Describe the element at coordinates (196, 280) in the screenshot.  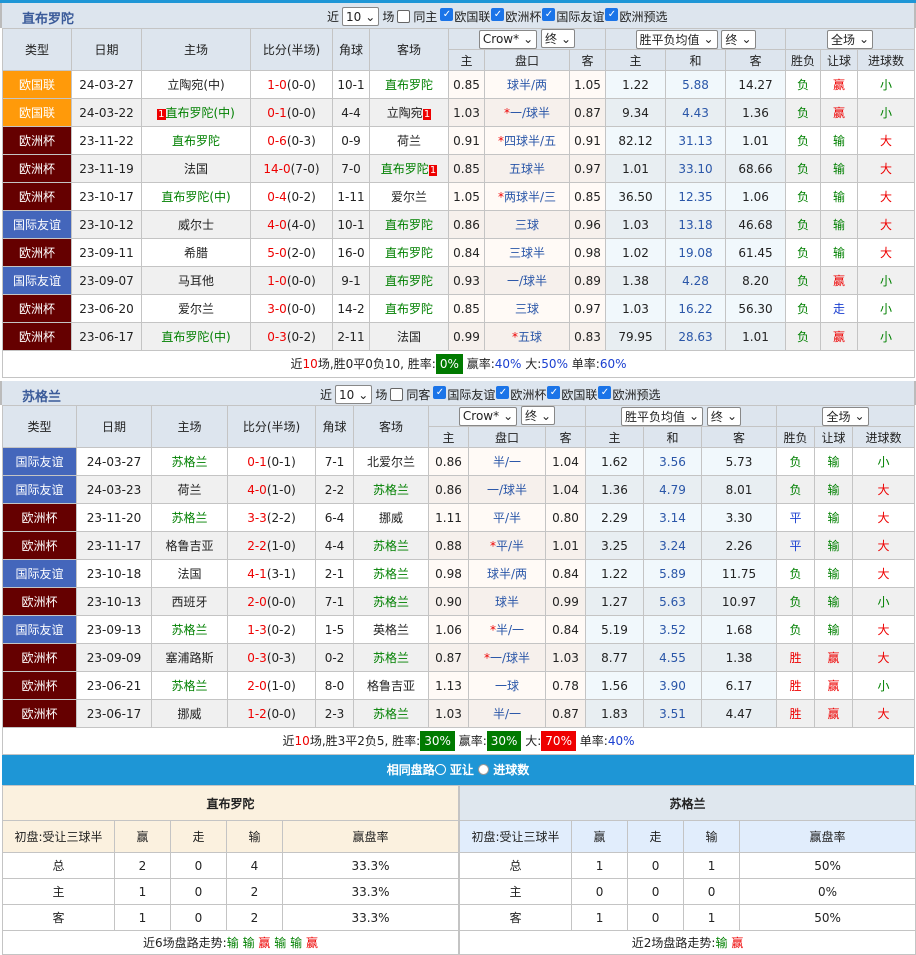
I see `home-team: 马耳他` at that location.